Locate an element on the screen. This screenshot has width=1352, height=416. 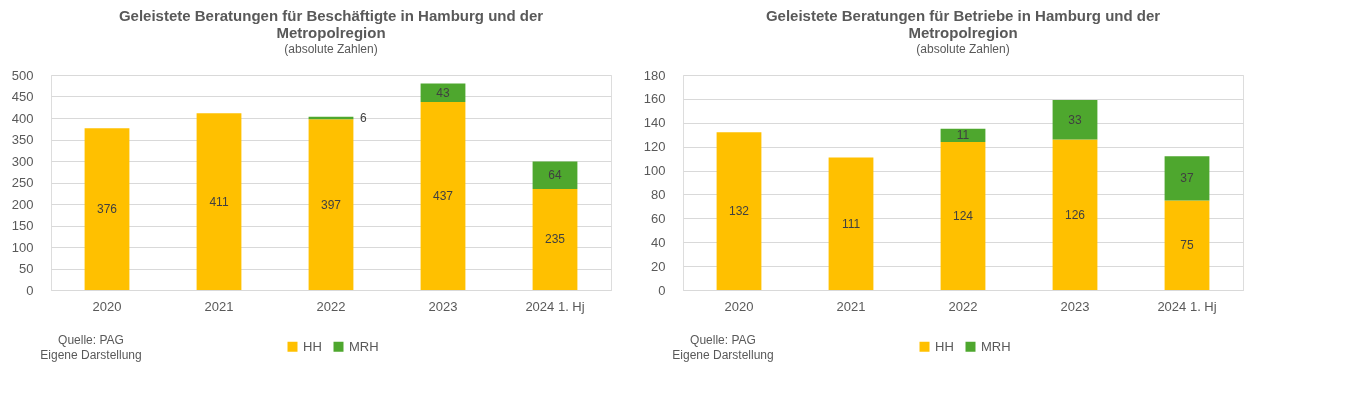
y-tick-label: 120 is located at coordinates (654, 147).